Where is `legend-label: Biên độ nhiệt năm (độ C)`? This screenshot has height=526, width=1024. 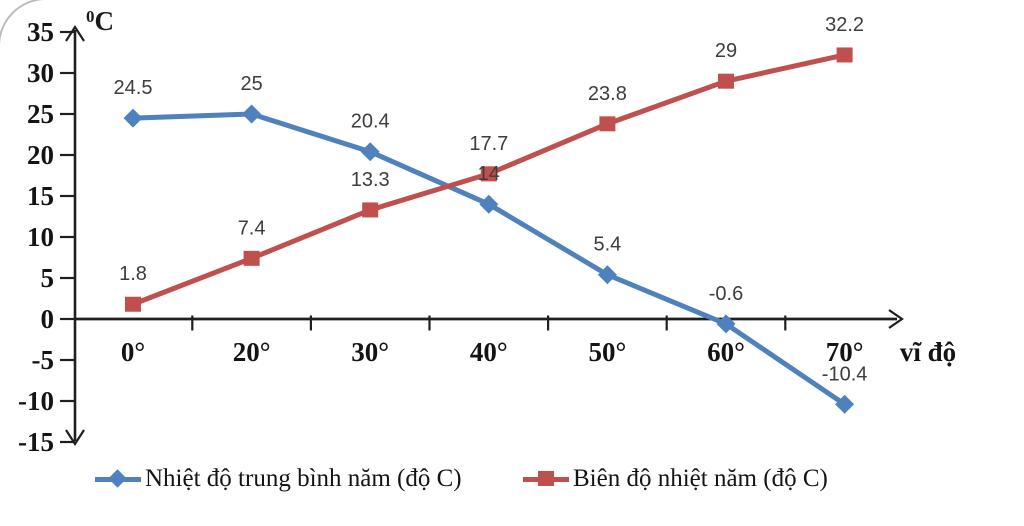
legend-label: Biên độ nhiệt năm (độ C) is located at coordinates (700, 478).